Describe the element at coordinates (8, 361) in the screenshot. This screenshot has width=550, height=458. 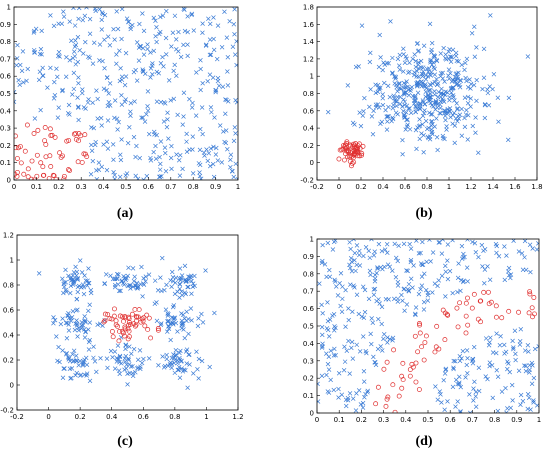
I see `y-tick-label-c: 0.2` at that location.